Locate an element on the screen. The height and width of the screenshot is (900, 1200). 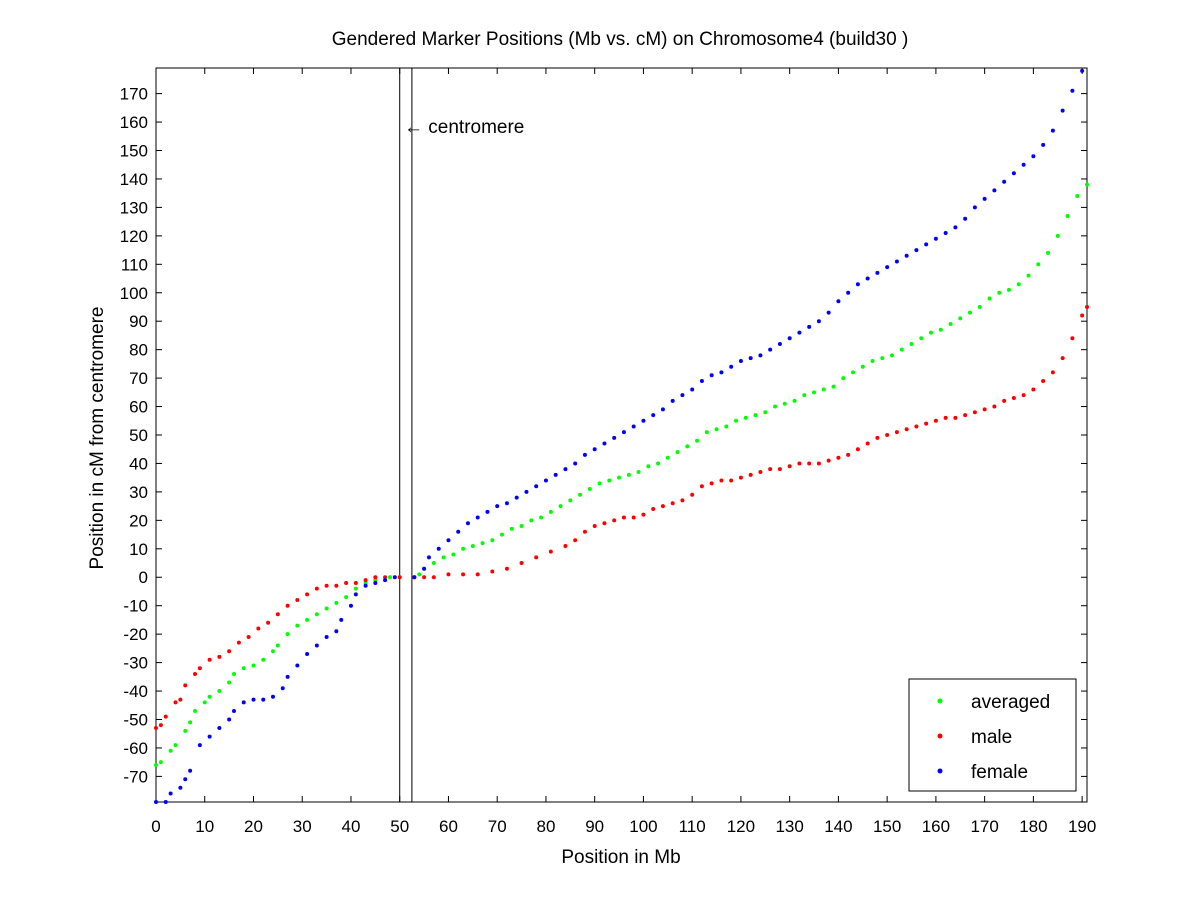
y-tick-label: 80 is located at coordinates (138, 350).